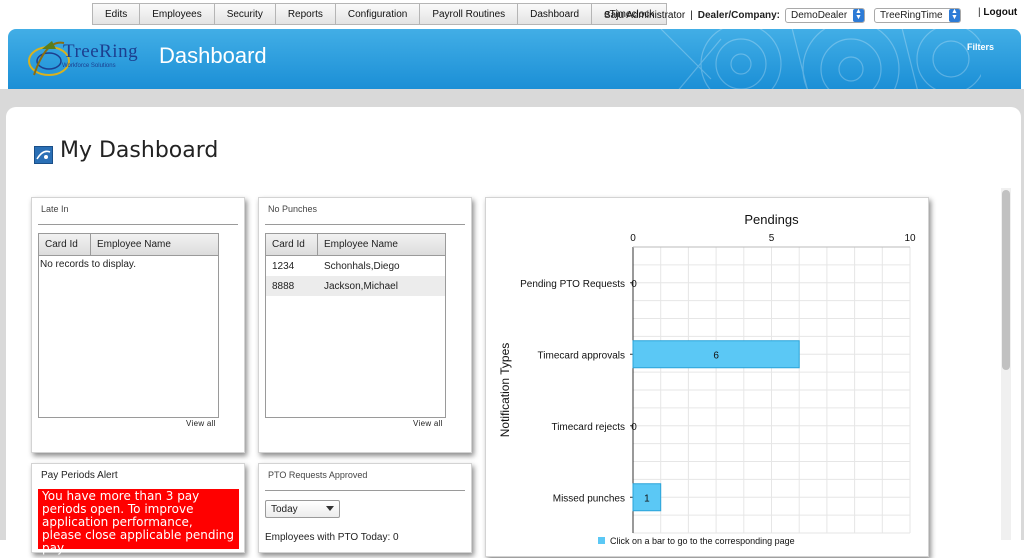  Describe the element at coordinates (589, 498) in the screenshot. I see `category-label: Missed punches` at that location.